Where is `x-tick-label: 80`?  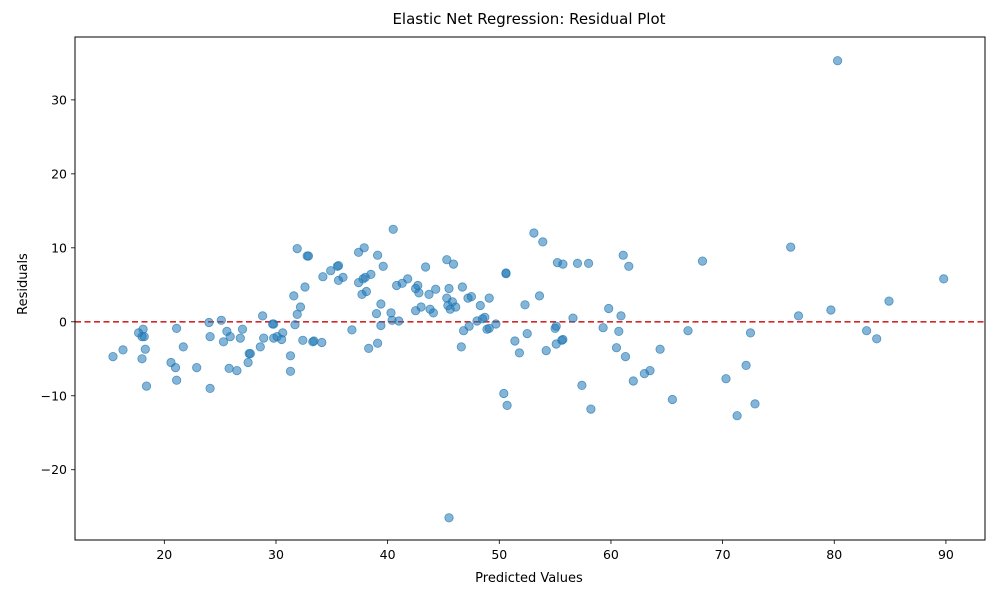 x-tick-label: 80 is located at coordinates (834, 554).